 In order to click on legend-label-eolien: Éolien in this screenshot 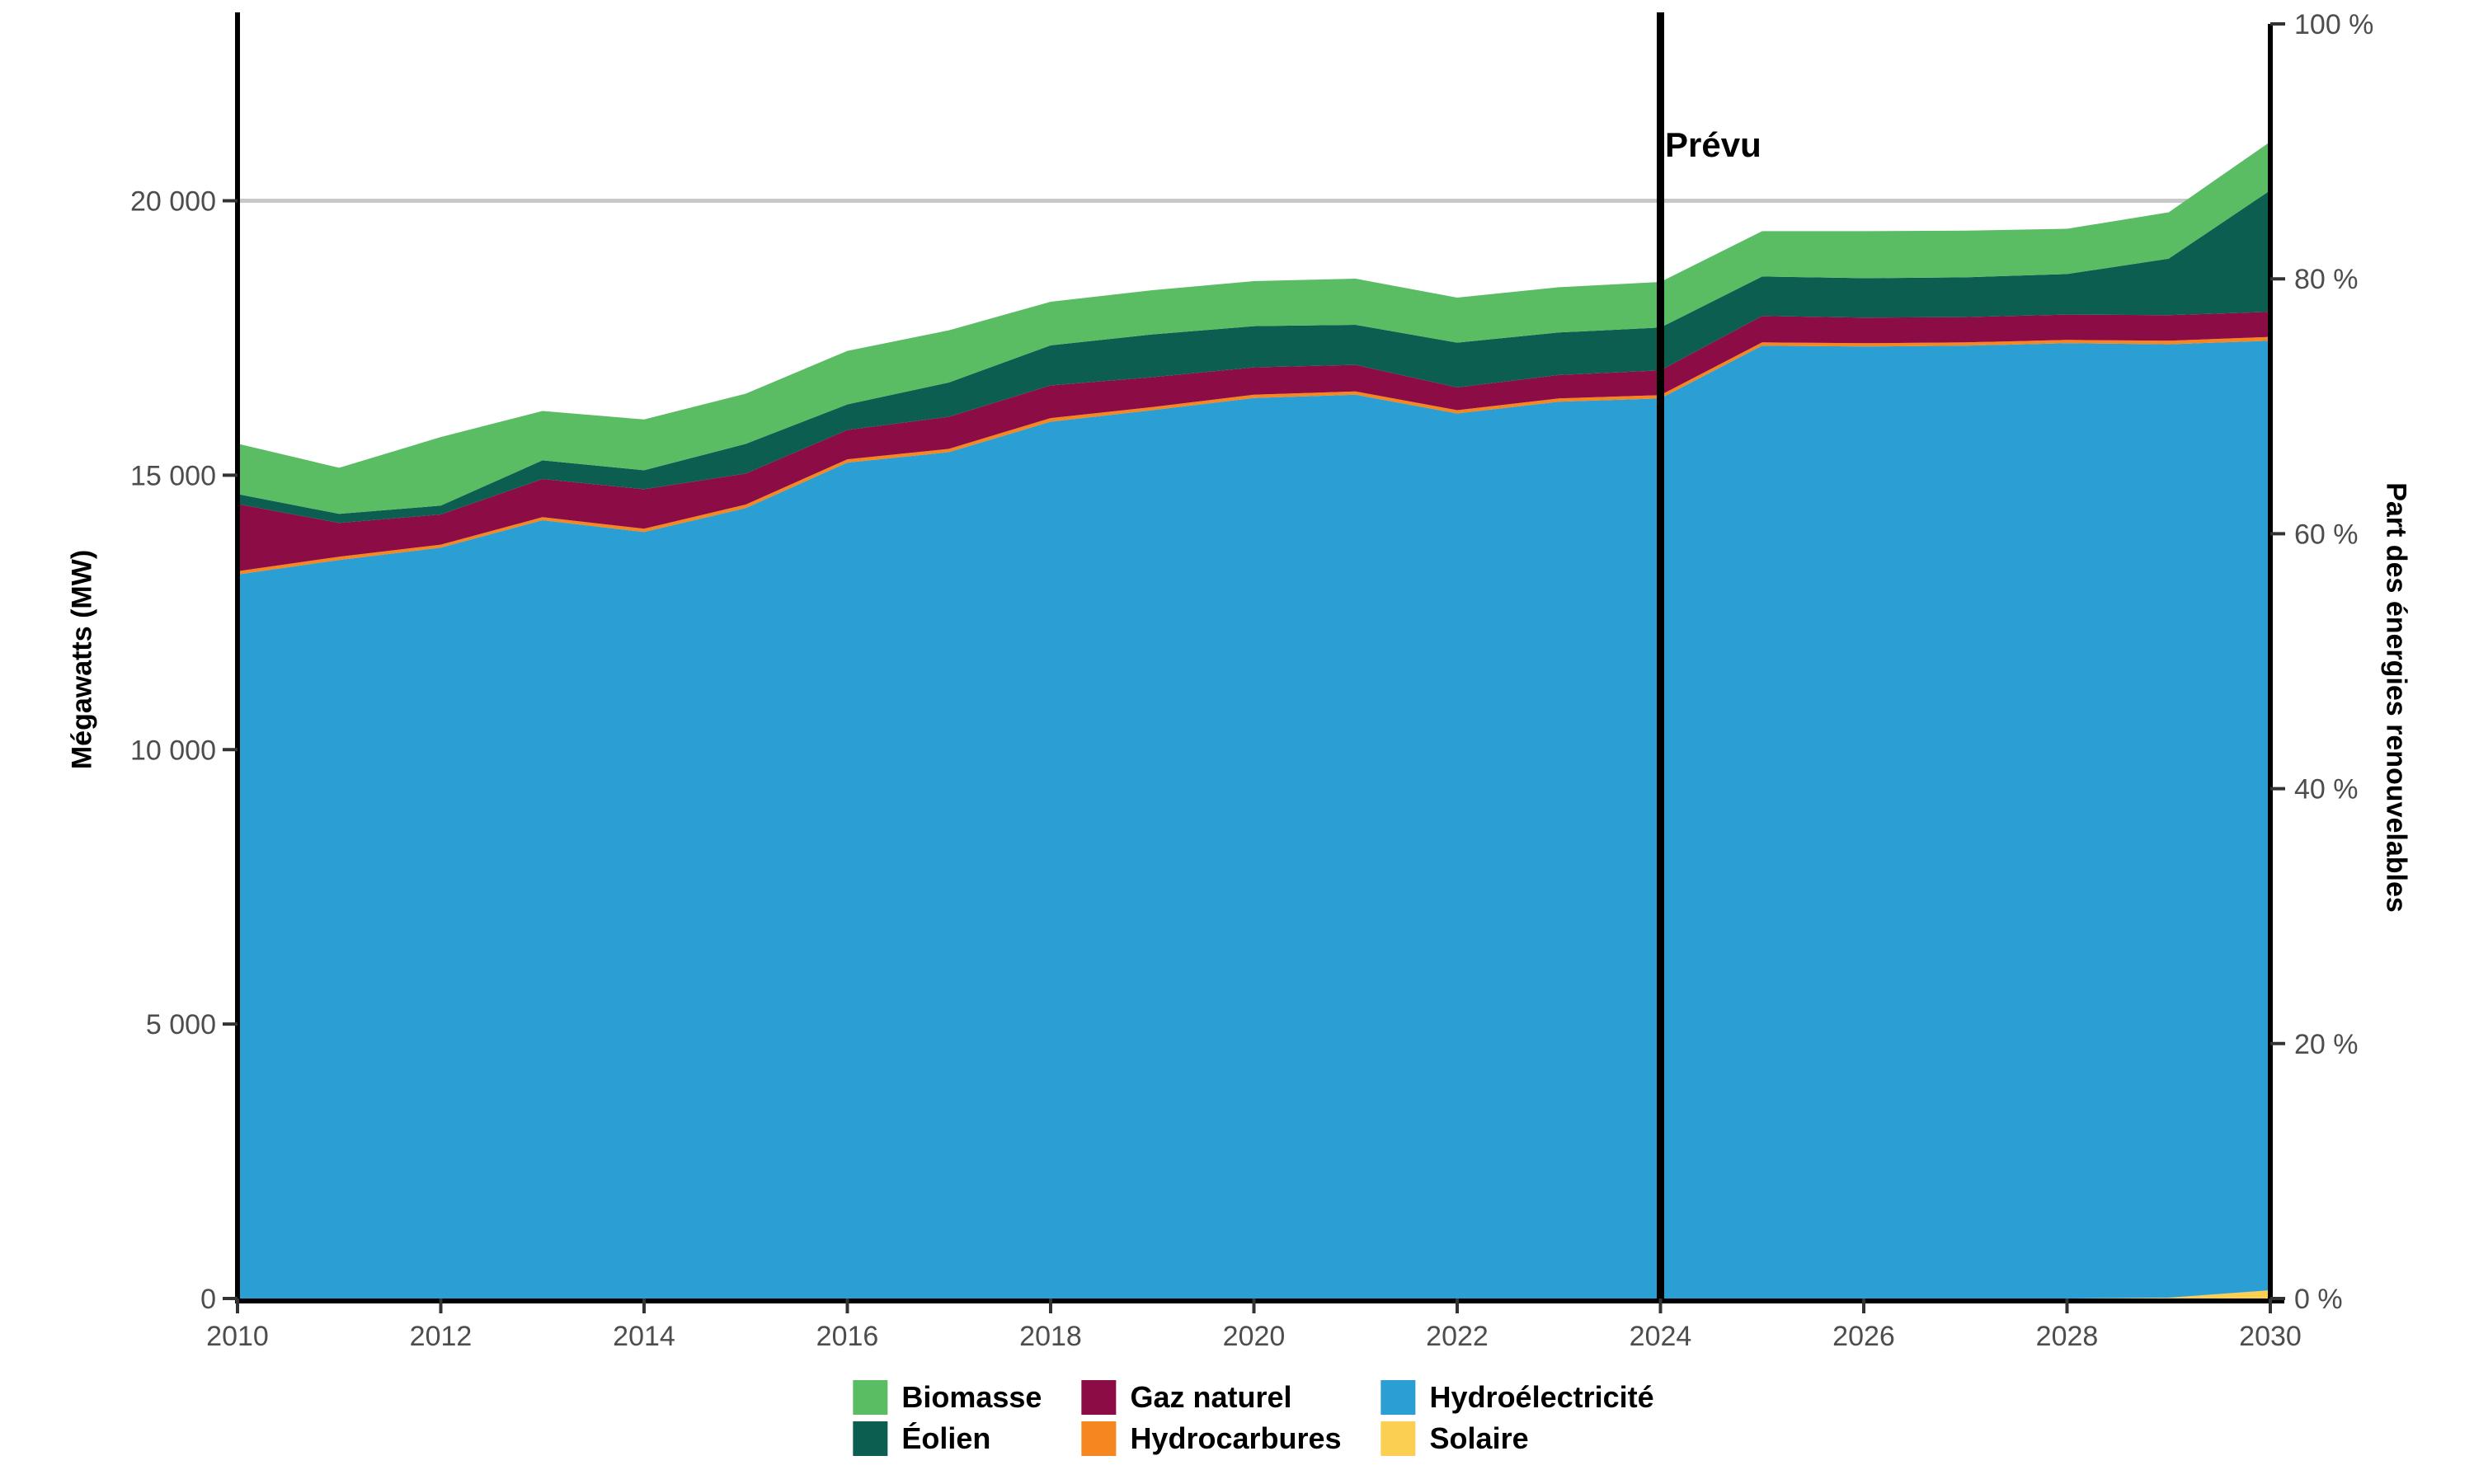, I will do `click(946, 1438)`.